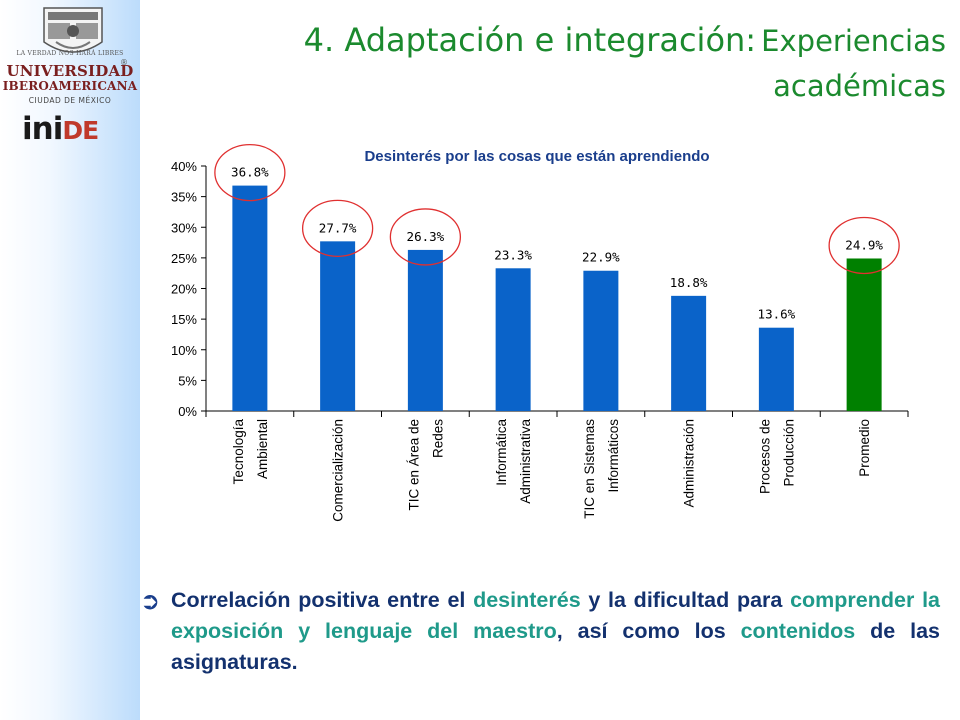 The height and width of the screenshot is (720, 960). I want to click on category-label: TIC en Sistemas, so click(589, 469).